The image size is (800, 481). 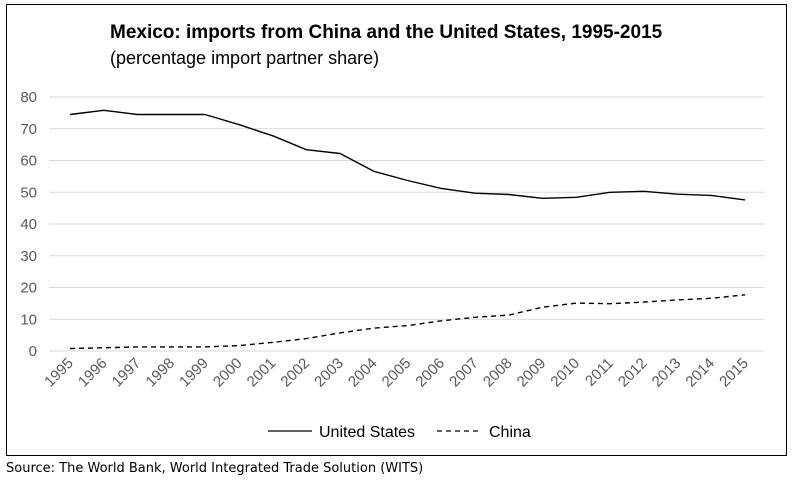 I want to click on x-tick-label: 2003, so click(x=329, y=373).